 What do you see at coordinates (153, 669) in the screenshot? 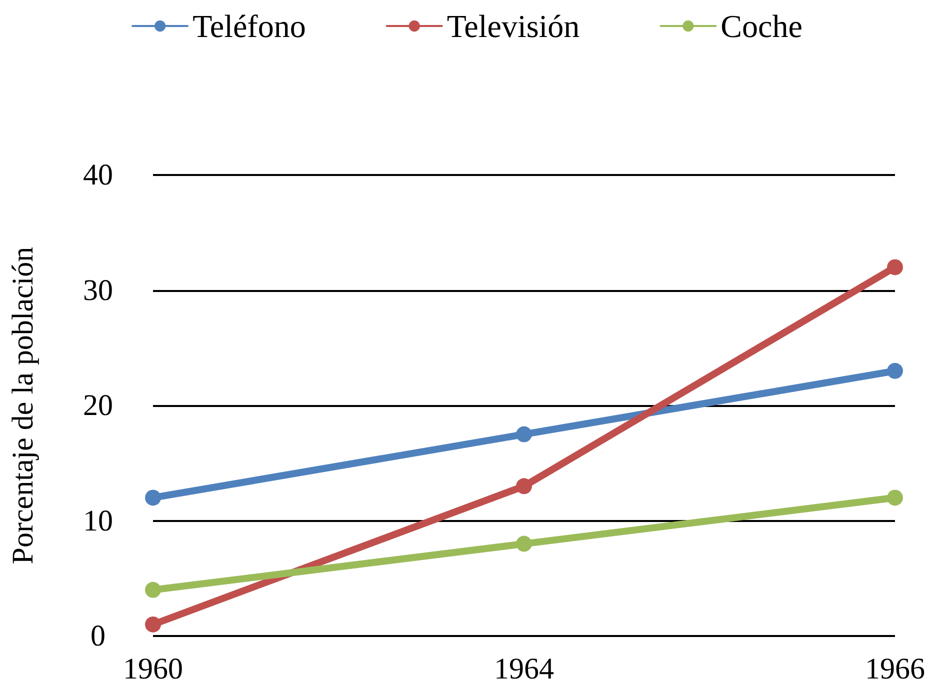
I see `x-tick-label: 1960` at bounding box center [153, 669].